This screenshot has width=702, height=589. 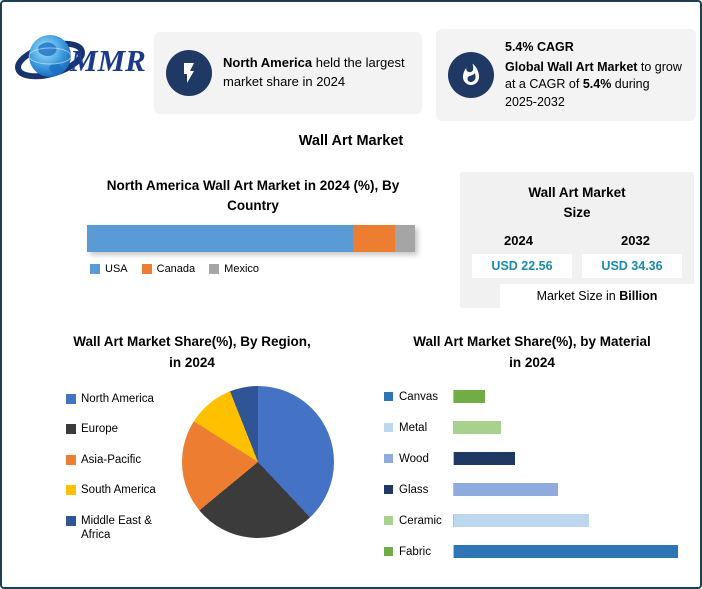 What do you see at coordinates (577, 192) in the screenshot?
I see `market-size-title-line1: Wall Art Market` at bounding box center [577, 192].